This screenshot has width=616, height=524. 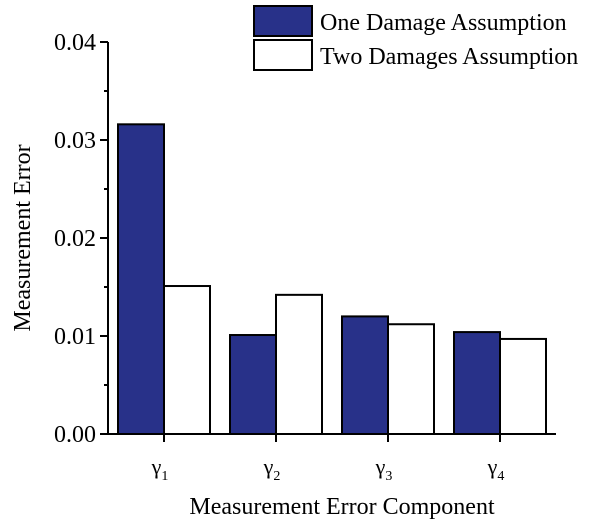 What do you see at coordinates (23, 237) in the screenshot?
I see `y-axis-title: Measurement Error` at bounding box center [23, 237].